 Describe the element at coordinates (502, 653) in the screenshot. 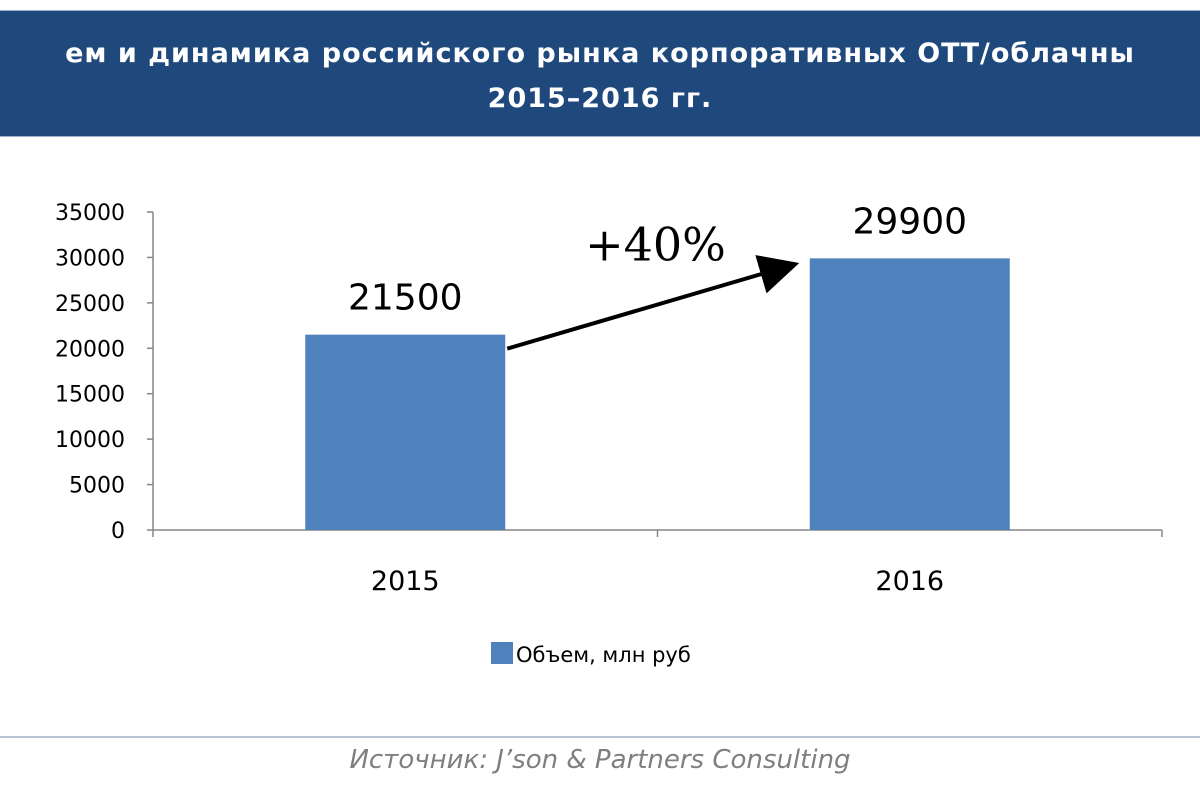

I see `legend-swatch` at that location.